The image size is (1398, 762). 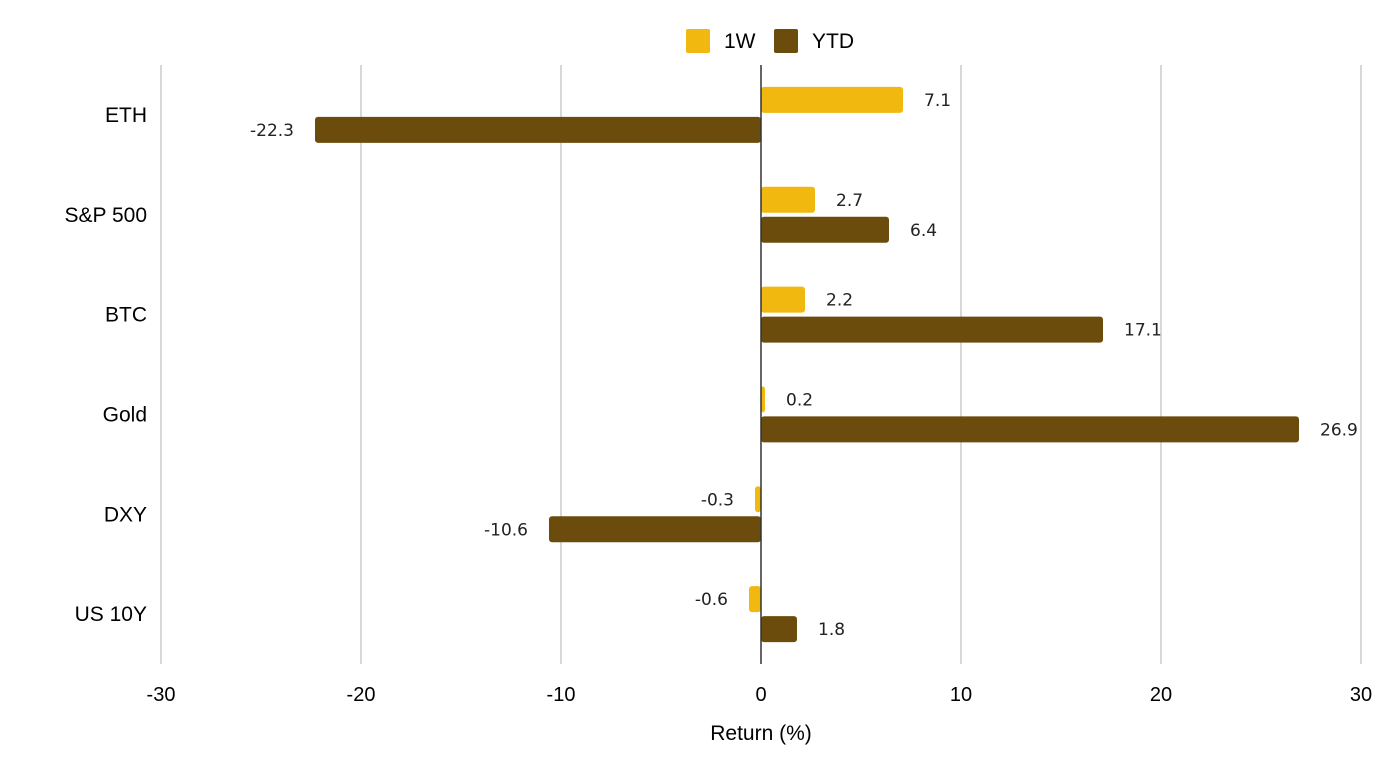 What do you see at coordinates (831, 630) in the screenshot?
I see `data-label: 1.8` at bounding box center [831, 630].